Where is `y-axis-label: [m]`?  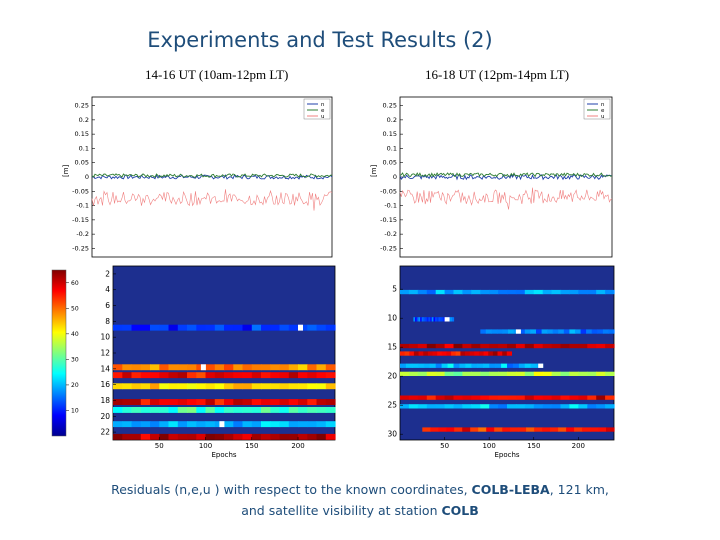
y-axis-label: [m] is located at coordinates (66, 170).